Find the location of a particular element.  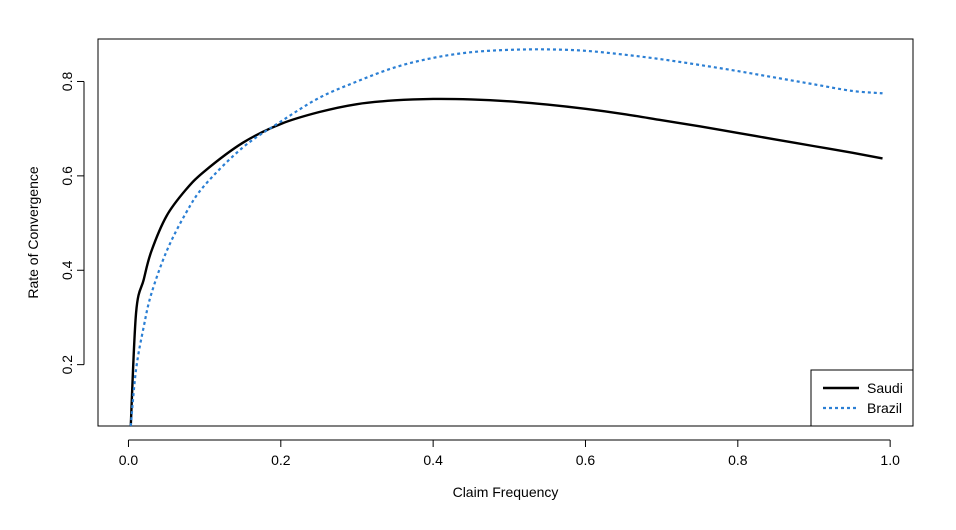

y-tick-label: 0.6 is located at coordinates (67, 176).